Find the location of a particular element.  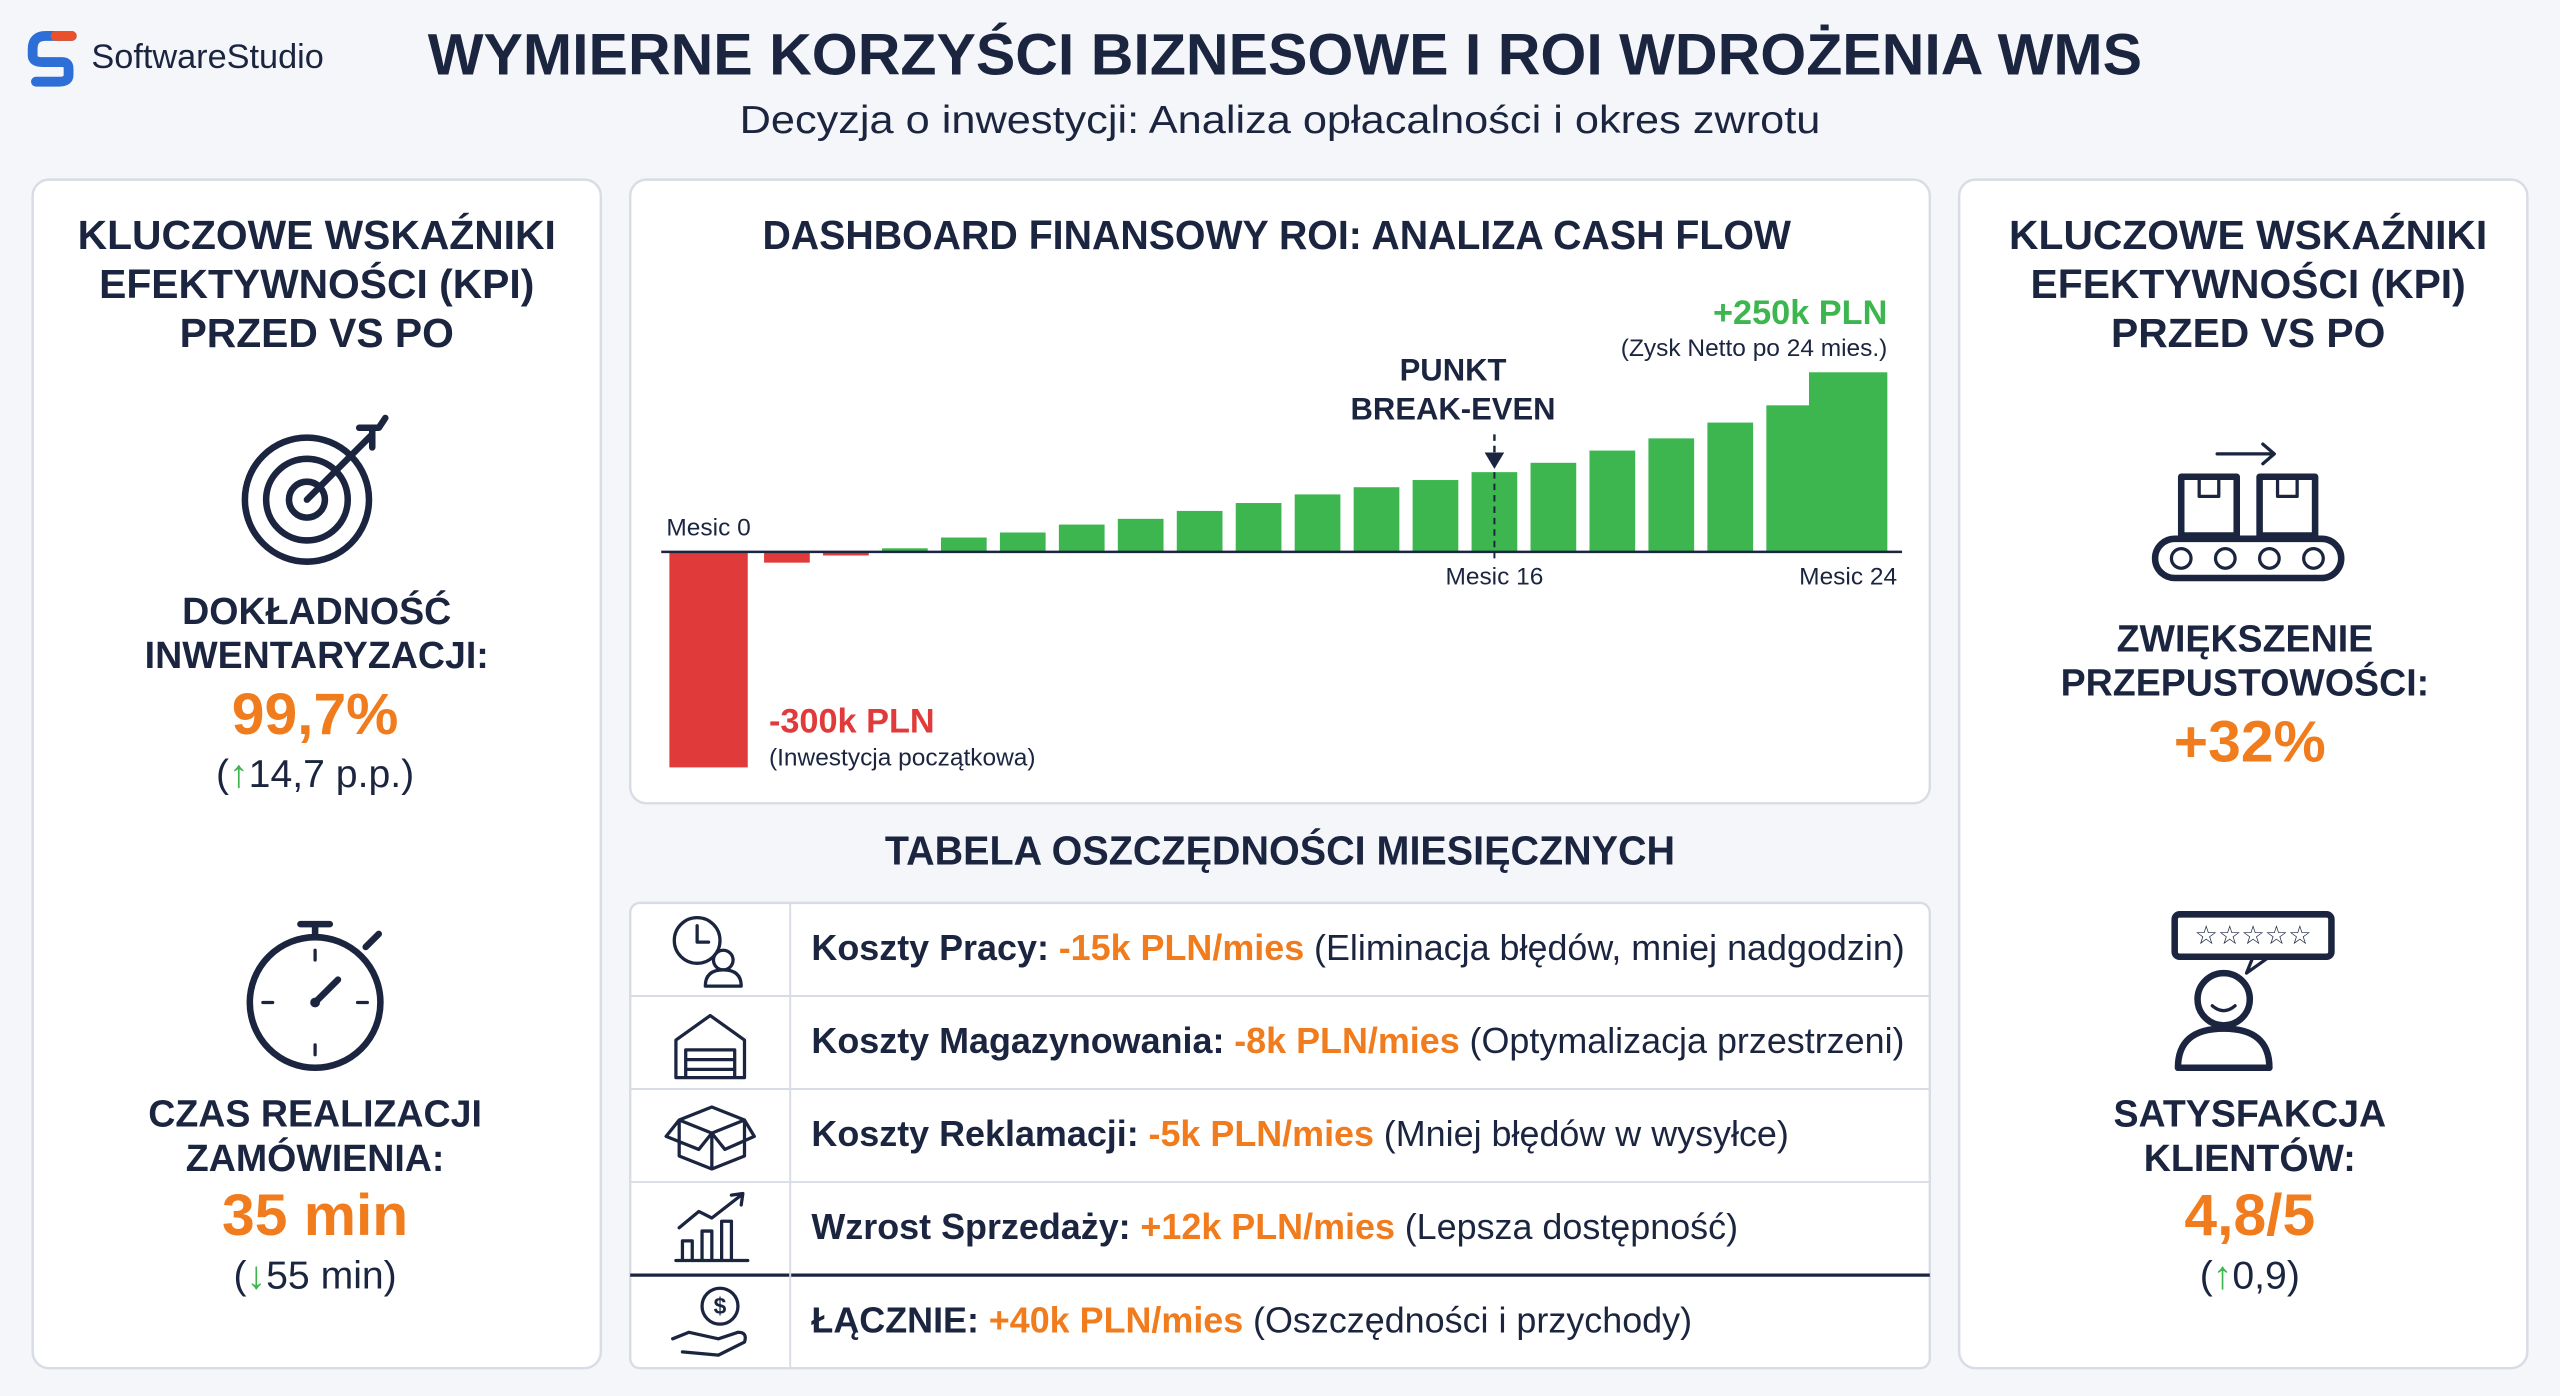

x-tick-label: Mesic 24 is located at coordinates (1848, 576).